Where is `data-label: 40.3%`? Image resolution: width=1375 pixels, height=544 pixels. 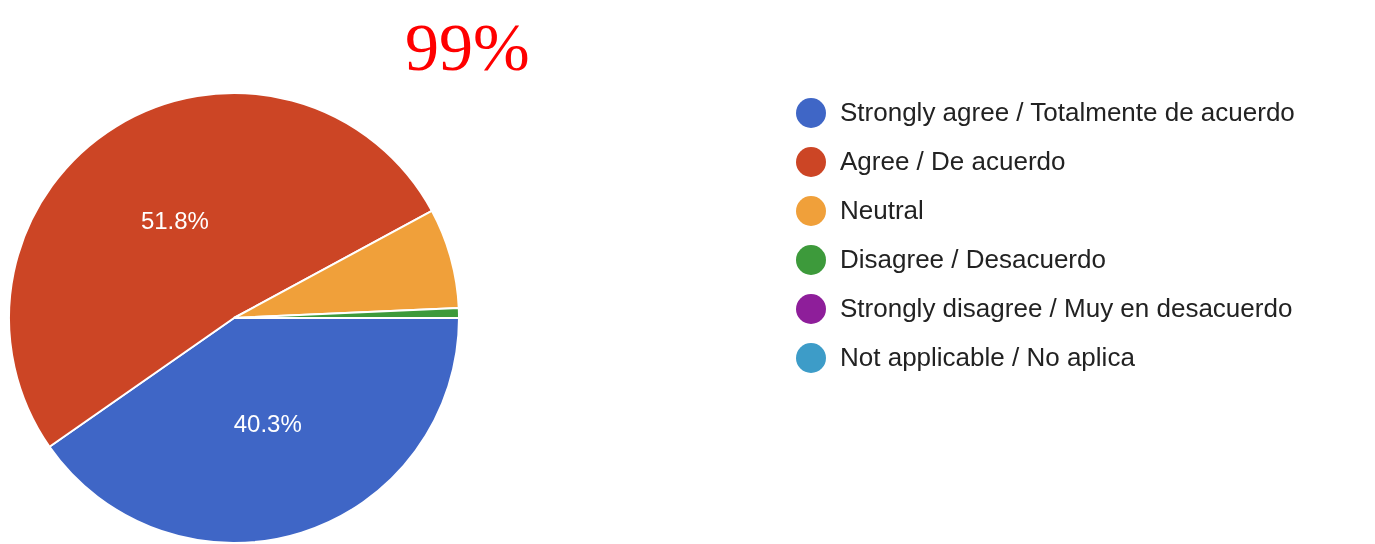 data-label: 40.3% is located at coordinates (267, 423).